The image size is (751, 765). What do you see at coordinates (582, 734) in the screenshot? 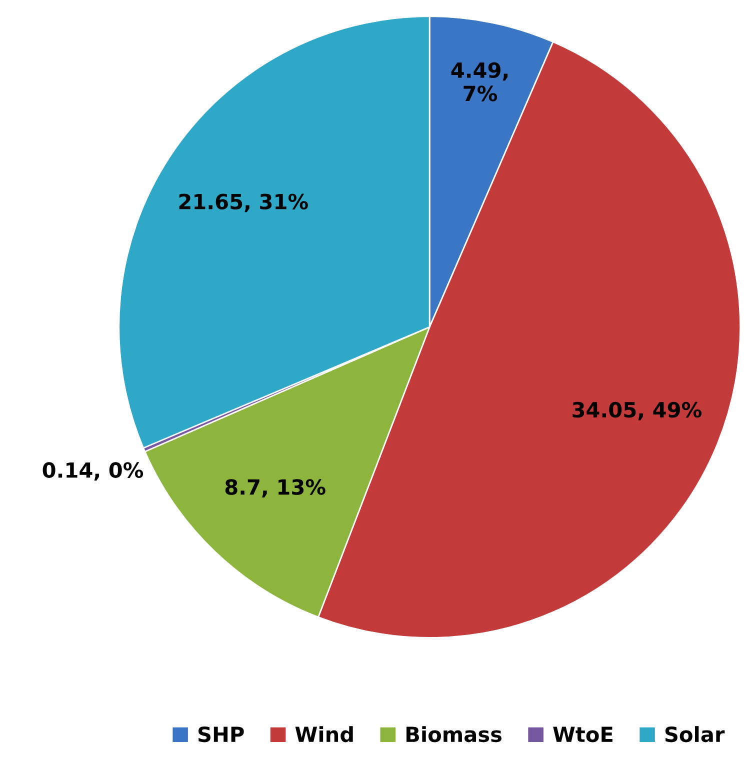
I see `legend-label: WtoE` at bounding box center [582, 734].